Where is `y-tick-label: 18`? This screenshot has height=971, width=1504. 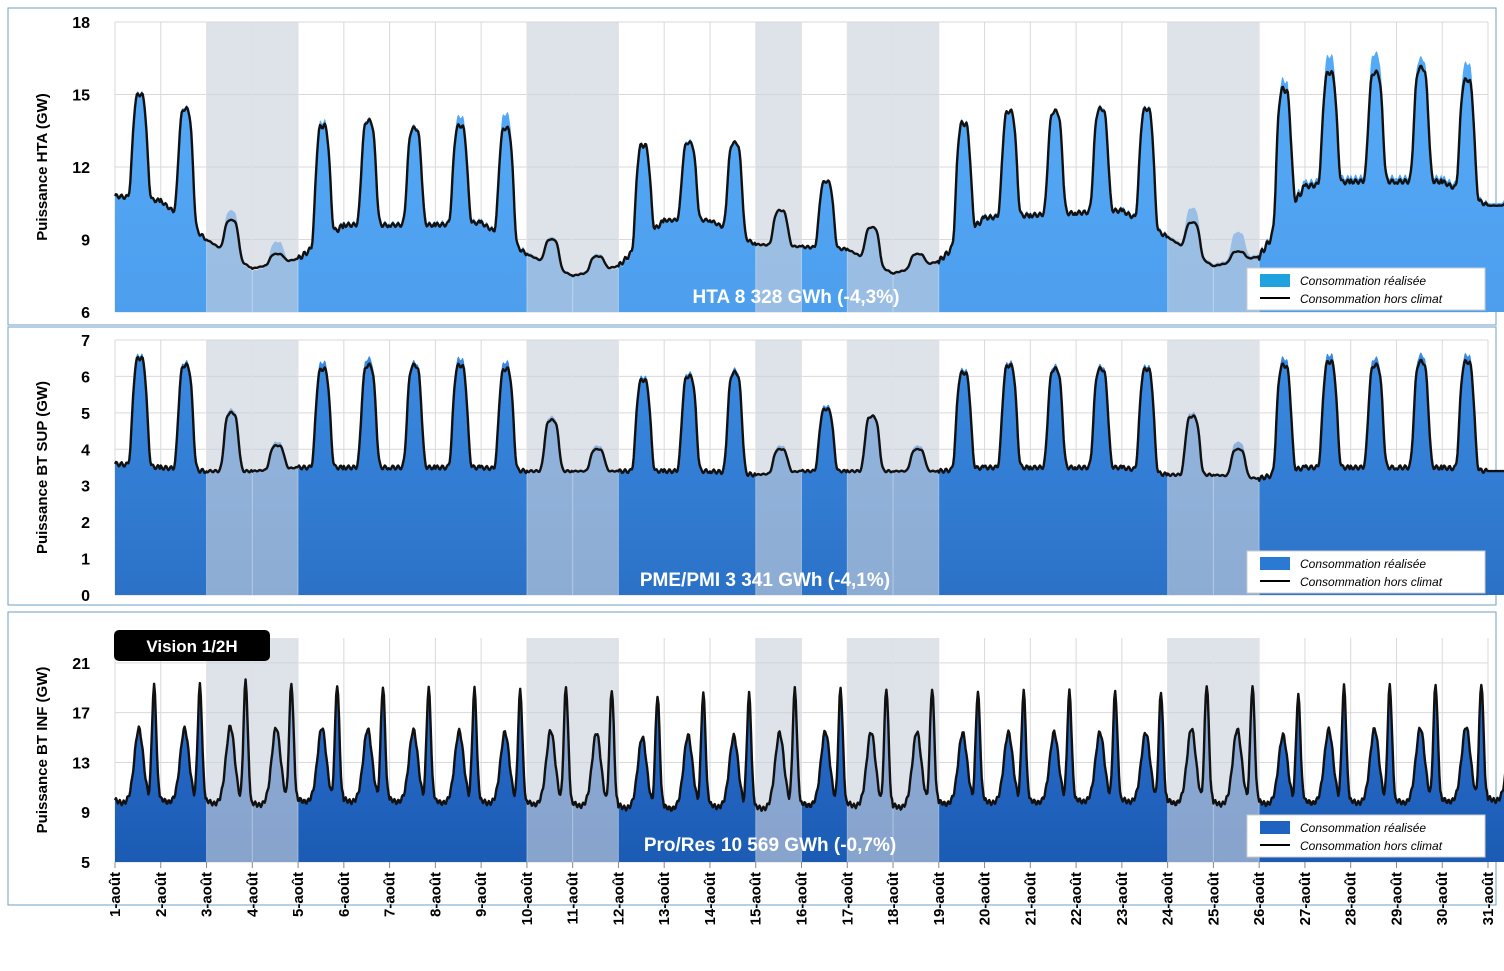 y-tick-label: 18 is located at coordinates (81, 23).